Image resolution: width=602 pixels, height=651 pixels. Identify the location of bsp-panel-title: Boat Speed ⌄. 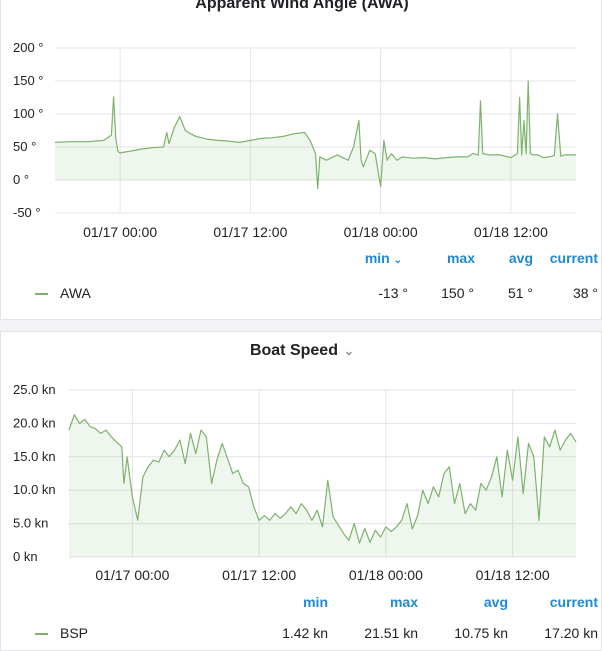
(301, 351).